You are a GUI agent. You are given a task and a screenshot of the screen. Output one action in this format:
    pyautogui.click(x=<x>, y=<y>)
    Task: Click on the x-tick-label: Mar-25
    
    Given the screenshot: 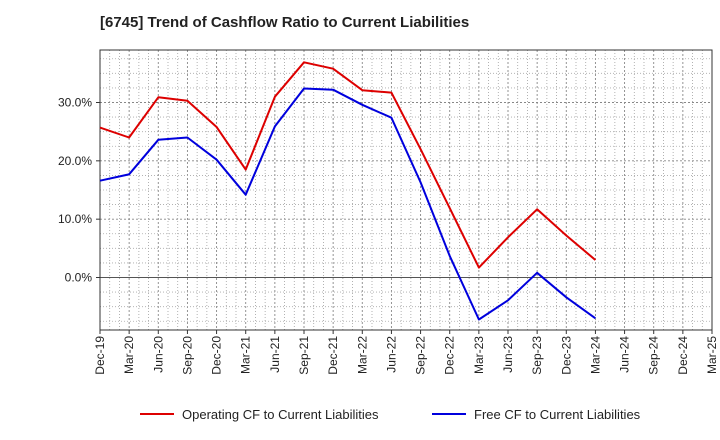 What is the action you would take?
    pyautogui.click(x=712, y=355)
    